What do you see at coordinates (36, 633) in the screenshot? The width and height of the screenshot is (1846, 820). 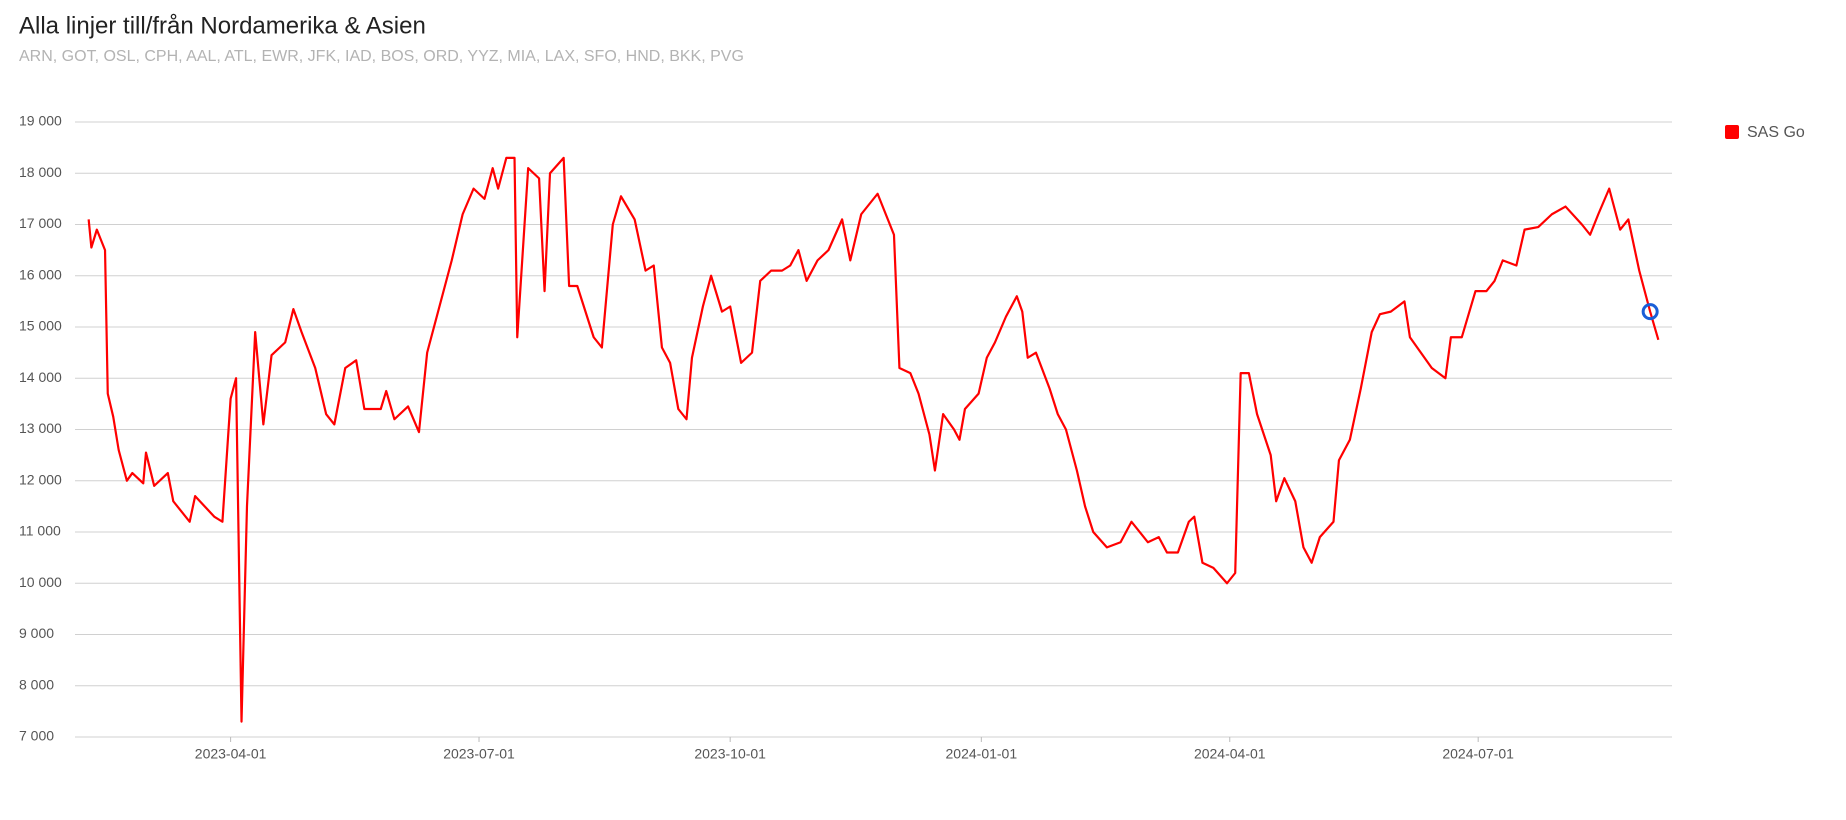 I see `y-tick-label: 9 000` at bounding box center [36, 633].